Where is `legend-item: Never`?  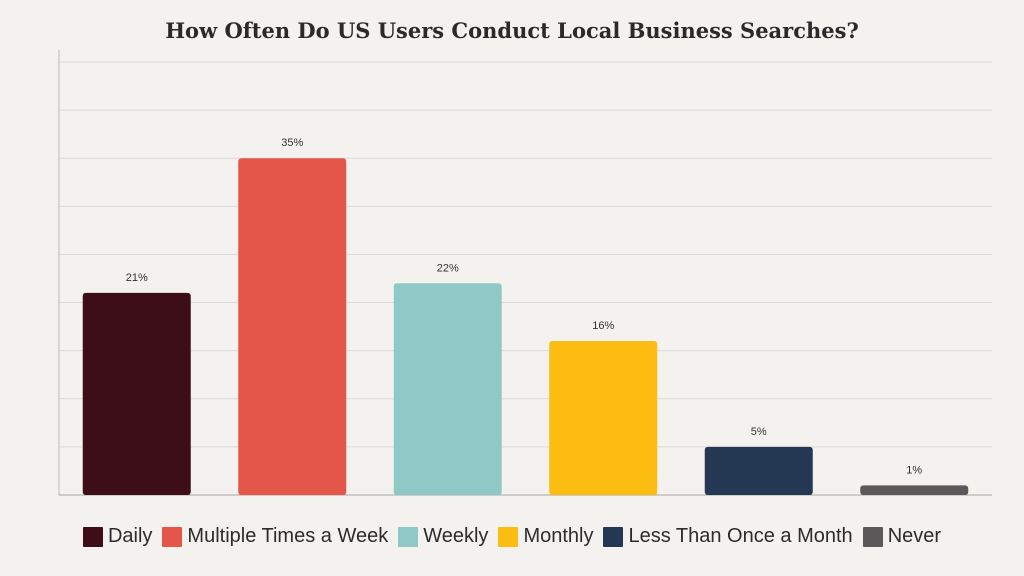 legend-item: Never is located at coordinates (902, 536).